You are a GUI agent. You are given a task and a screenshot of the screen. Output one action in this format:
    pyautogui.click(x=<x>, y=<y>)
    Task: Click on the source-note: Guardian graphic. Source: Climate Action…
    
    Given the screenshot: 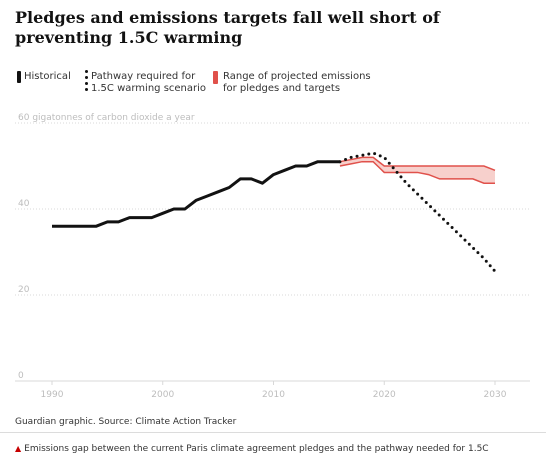 What is the action you would take?
    pyautogui.click(x=126, y=422)
    